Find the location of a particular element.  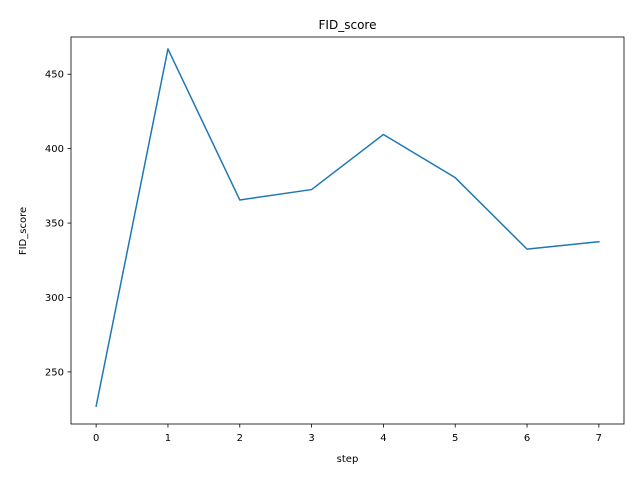

y-tick-label: 450 is located at coordinates (54, 75).